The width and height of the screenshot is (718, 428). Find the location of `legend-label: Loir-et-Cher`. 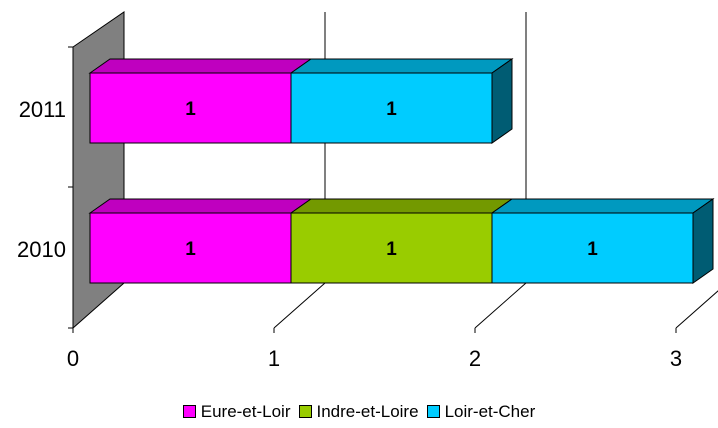

legend-label: Loir-et-Cher is located at coordinates (490, 411).